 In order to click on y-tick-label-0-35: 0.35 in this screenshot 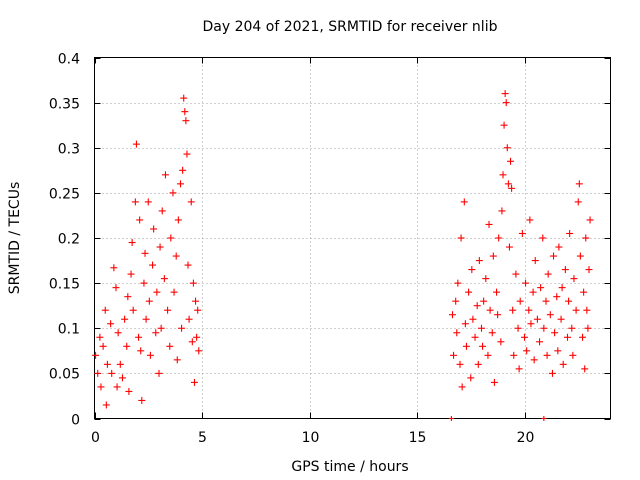, I will do `click(64, 105)`.